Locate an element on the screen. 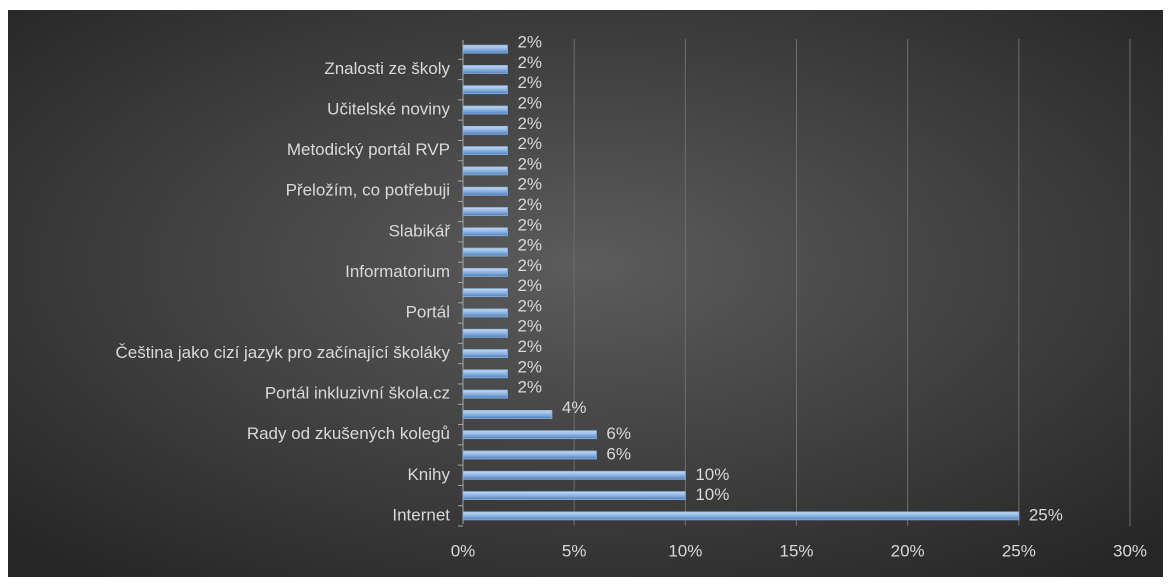 This screenshot has height=585, width=1170. value-label: 25% is located at coordinates (1046, 514).